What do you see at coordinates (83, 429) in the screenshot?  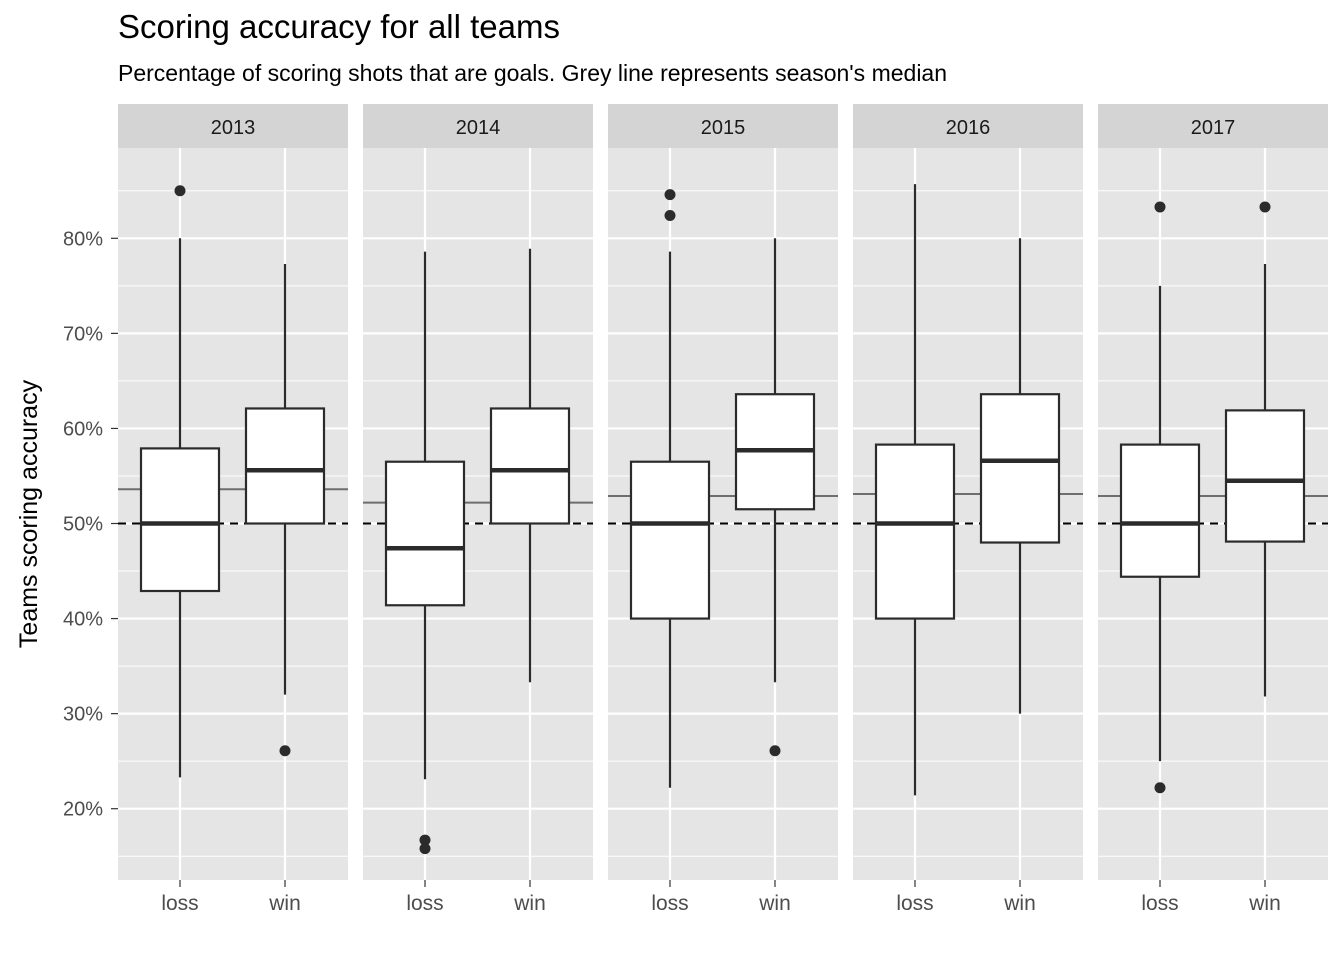 I see `y-tick-label: 60%` at bounding box center [83, 429].